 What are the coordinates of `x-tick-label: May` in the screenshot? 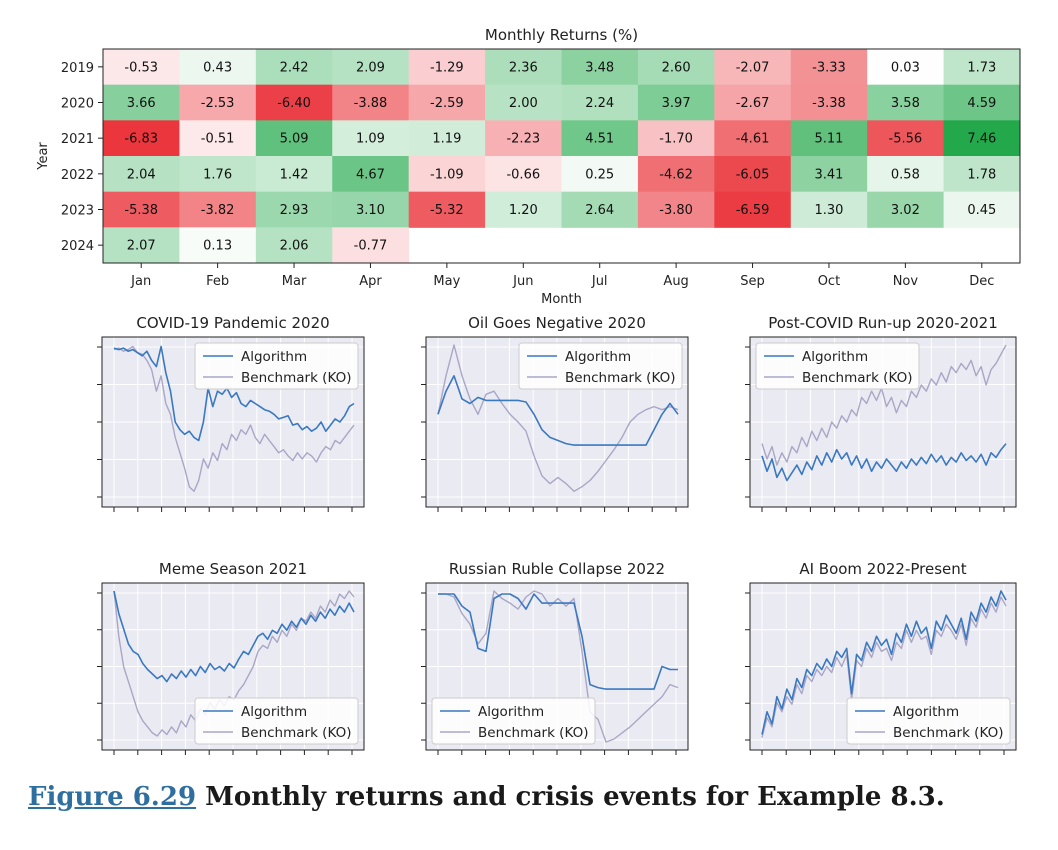 It's located at (446, 281).